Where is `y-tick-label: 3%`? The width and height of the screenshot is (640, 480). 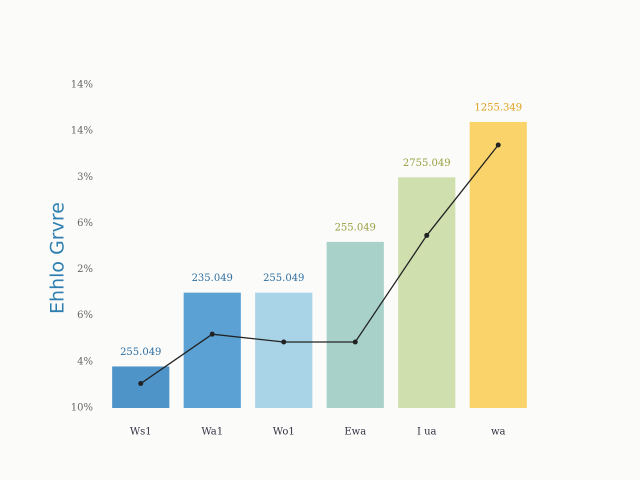
y-tick-label: 3% is located at coordinates (85, 177).